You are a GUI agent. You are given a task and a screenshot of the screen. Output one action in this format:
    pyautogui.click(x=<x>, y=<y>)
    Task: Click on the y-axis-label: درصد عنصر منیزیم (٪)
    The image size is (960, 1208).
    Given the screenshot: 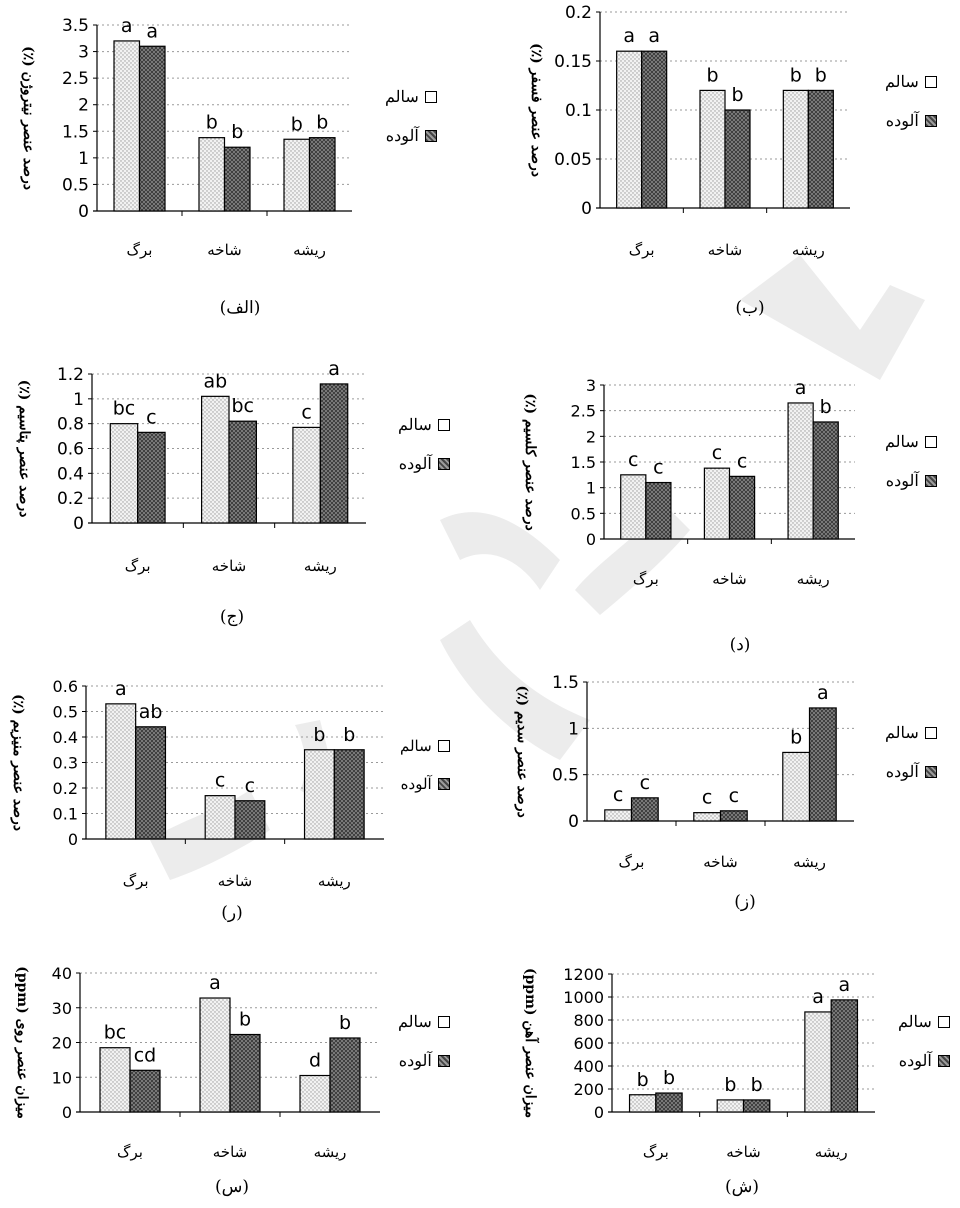 What is the action you would take?
    pyautogui.click(x=18, y=762)
    